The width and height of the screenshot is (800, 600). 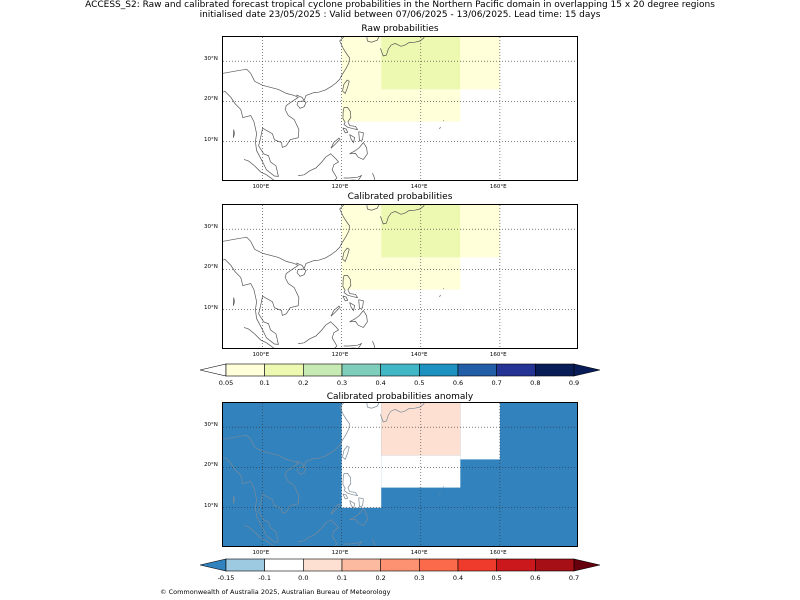 What do you see at coordinates (226, 383) in the screenshot?
I see `colorbar-tick-label: 0.05` at bounding box center [226, 383].